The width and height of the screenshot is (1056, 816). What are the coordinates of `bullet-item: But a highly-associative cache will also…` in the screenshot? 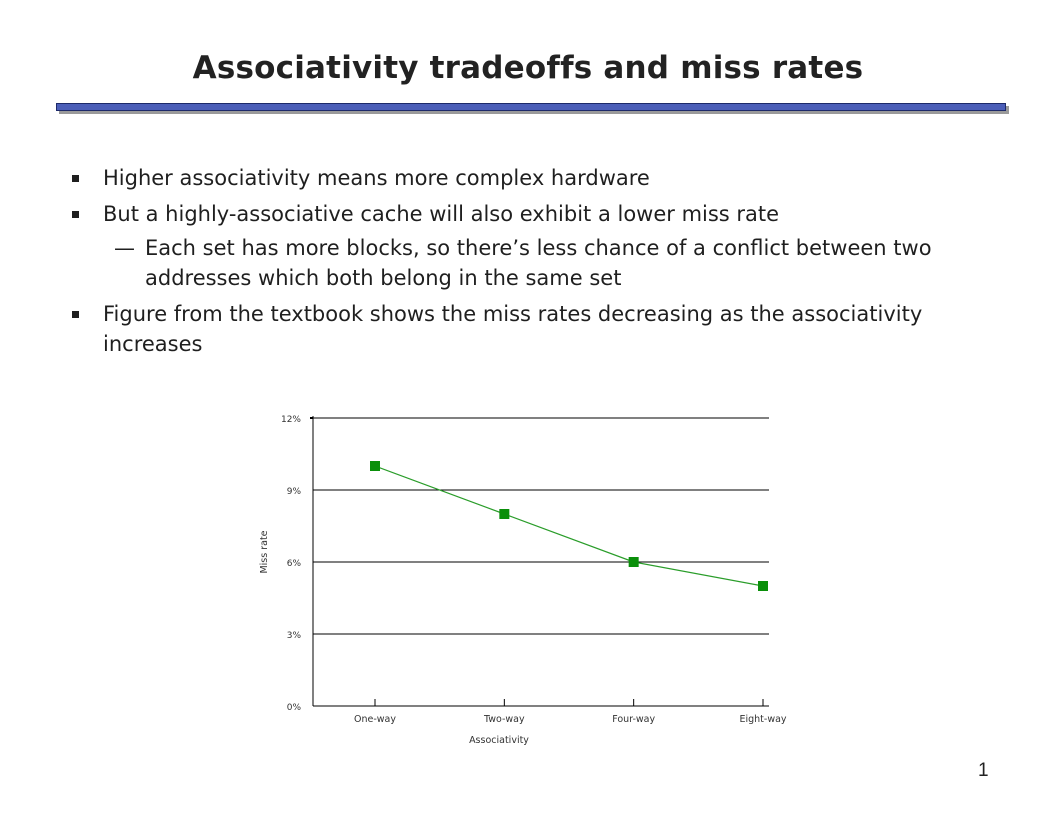 It's located at (540, 214).